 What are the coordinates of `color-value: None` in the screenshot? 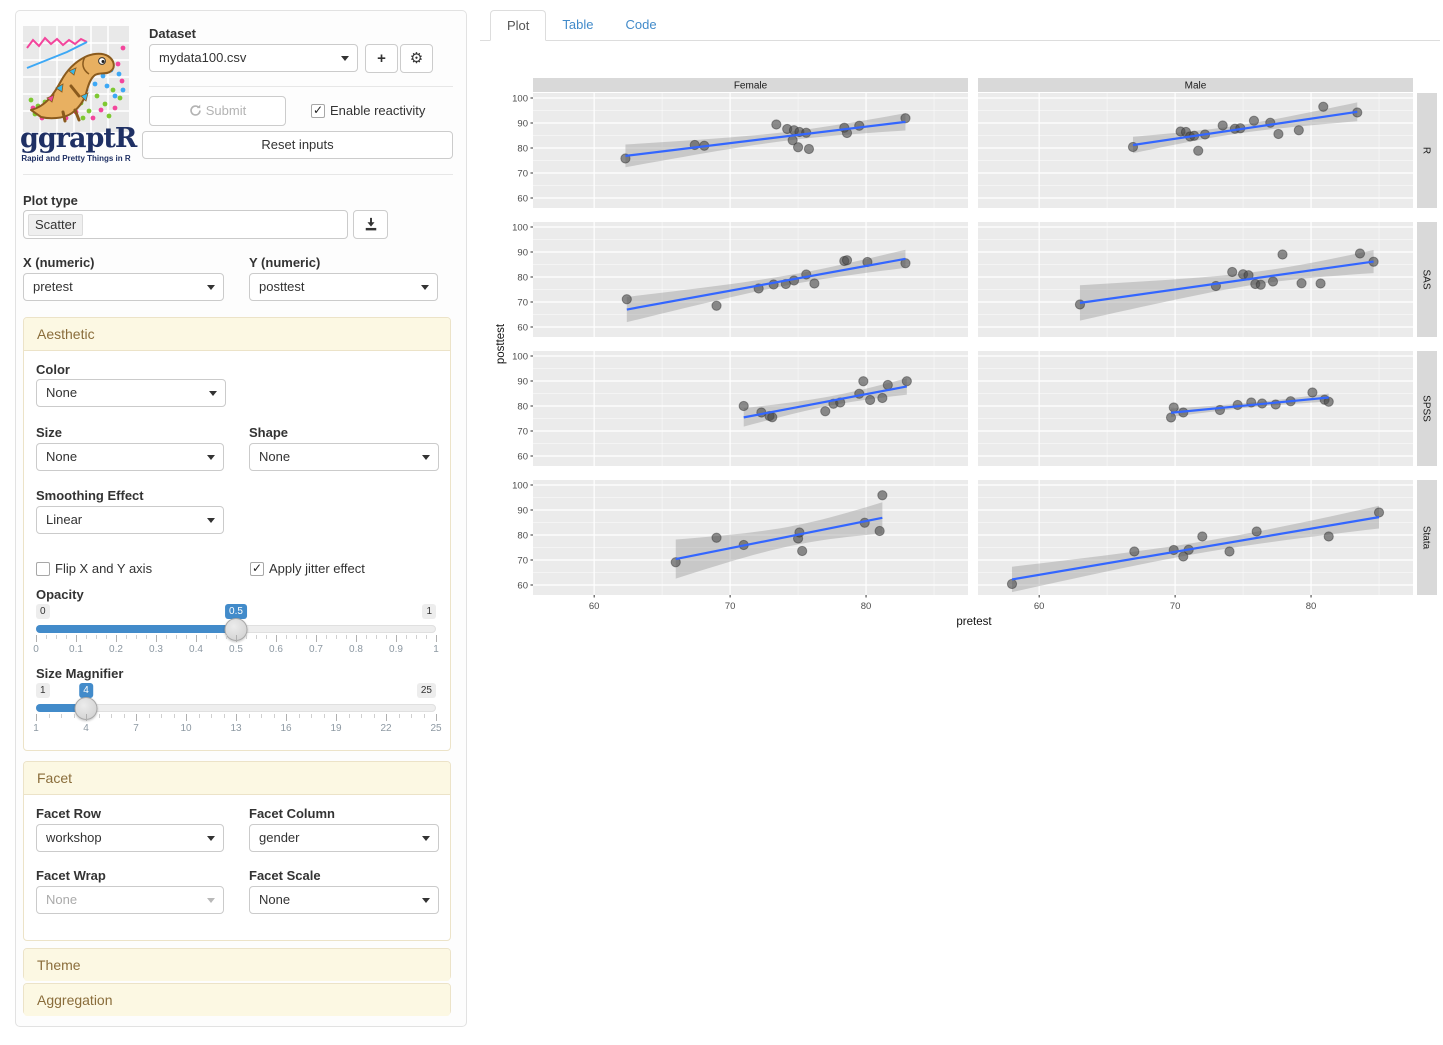 It's located at (62, 392).